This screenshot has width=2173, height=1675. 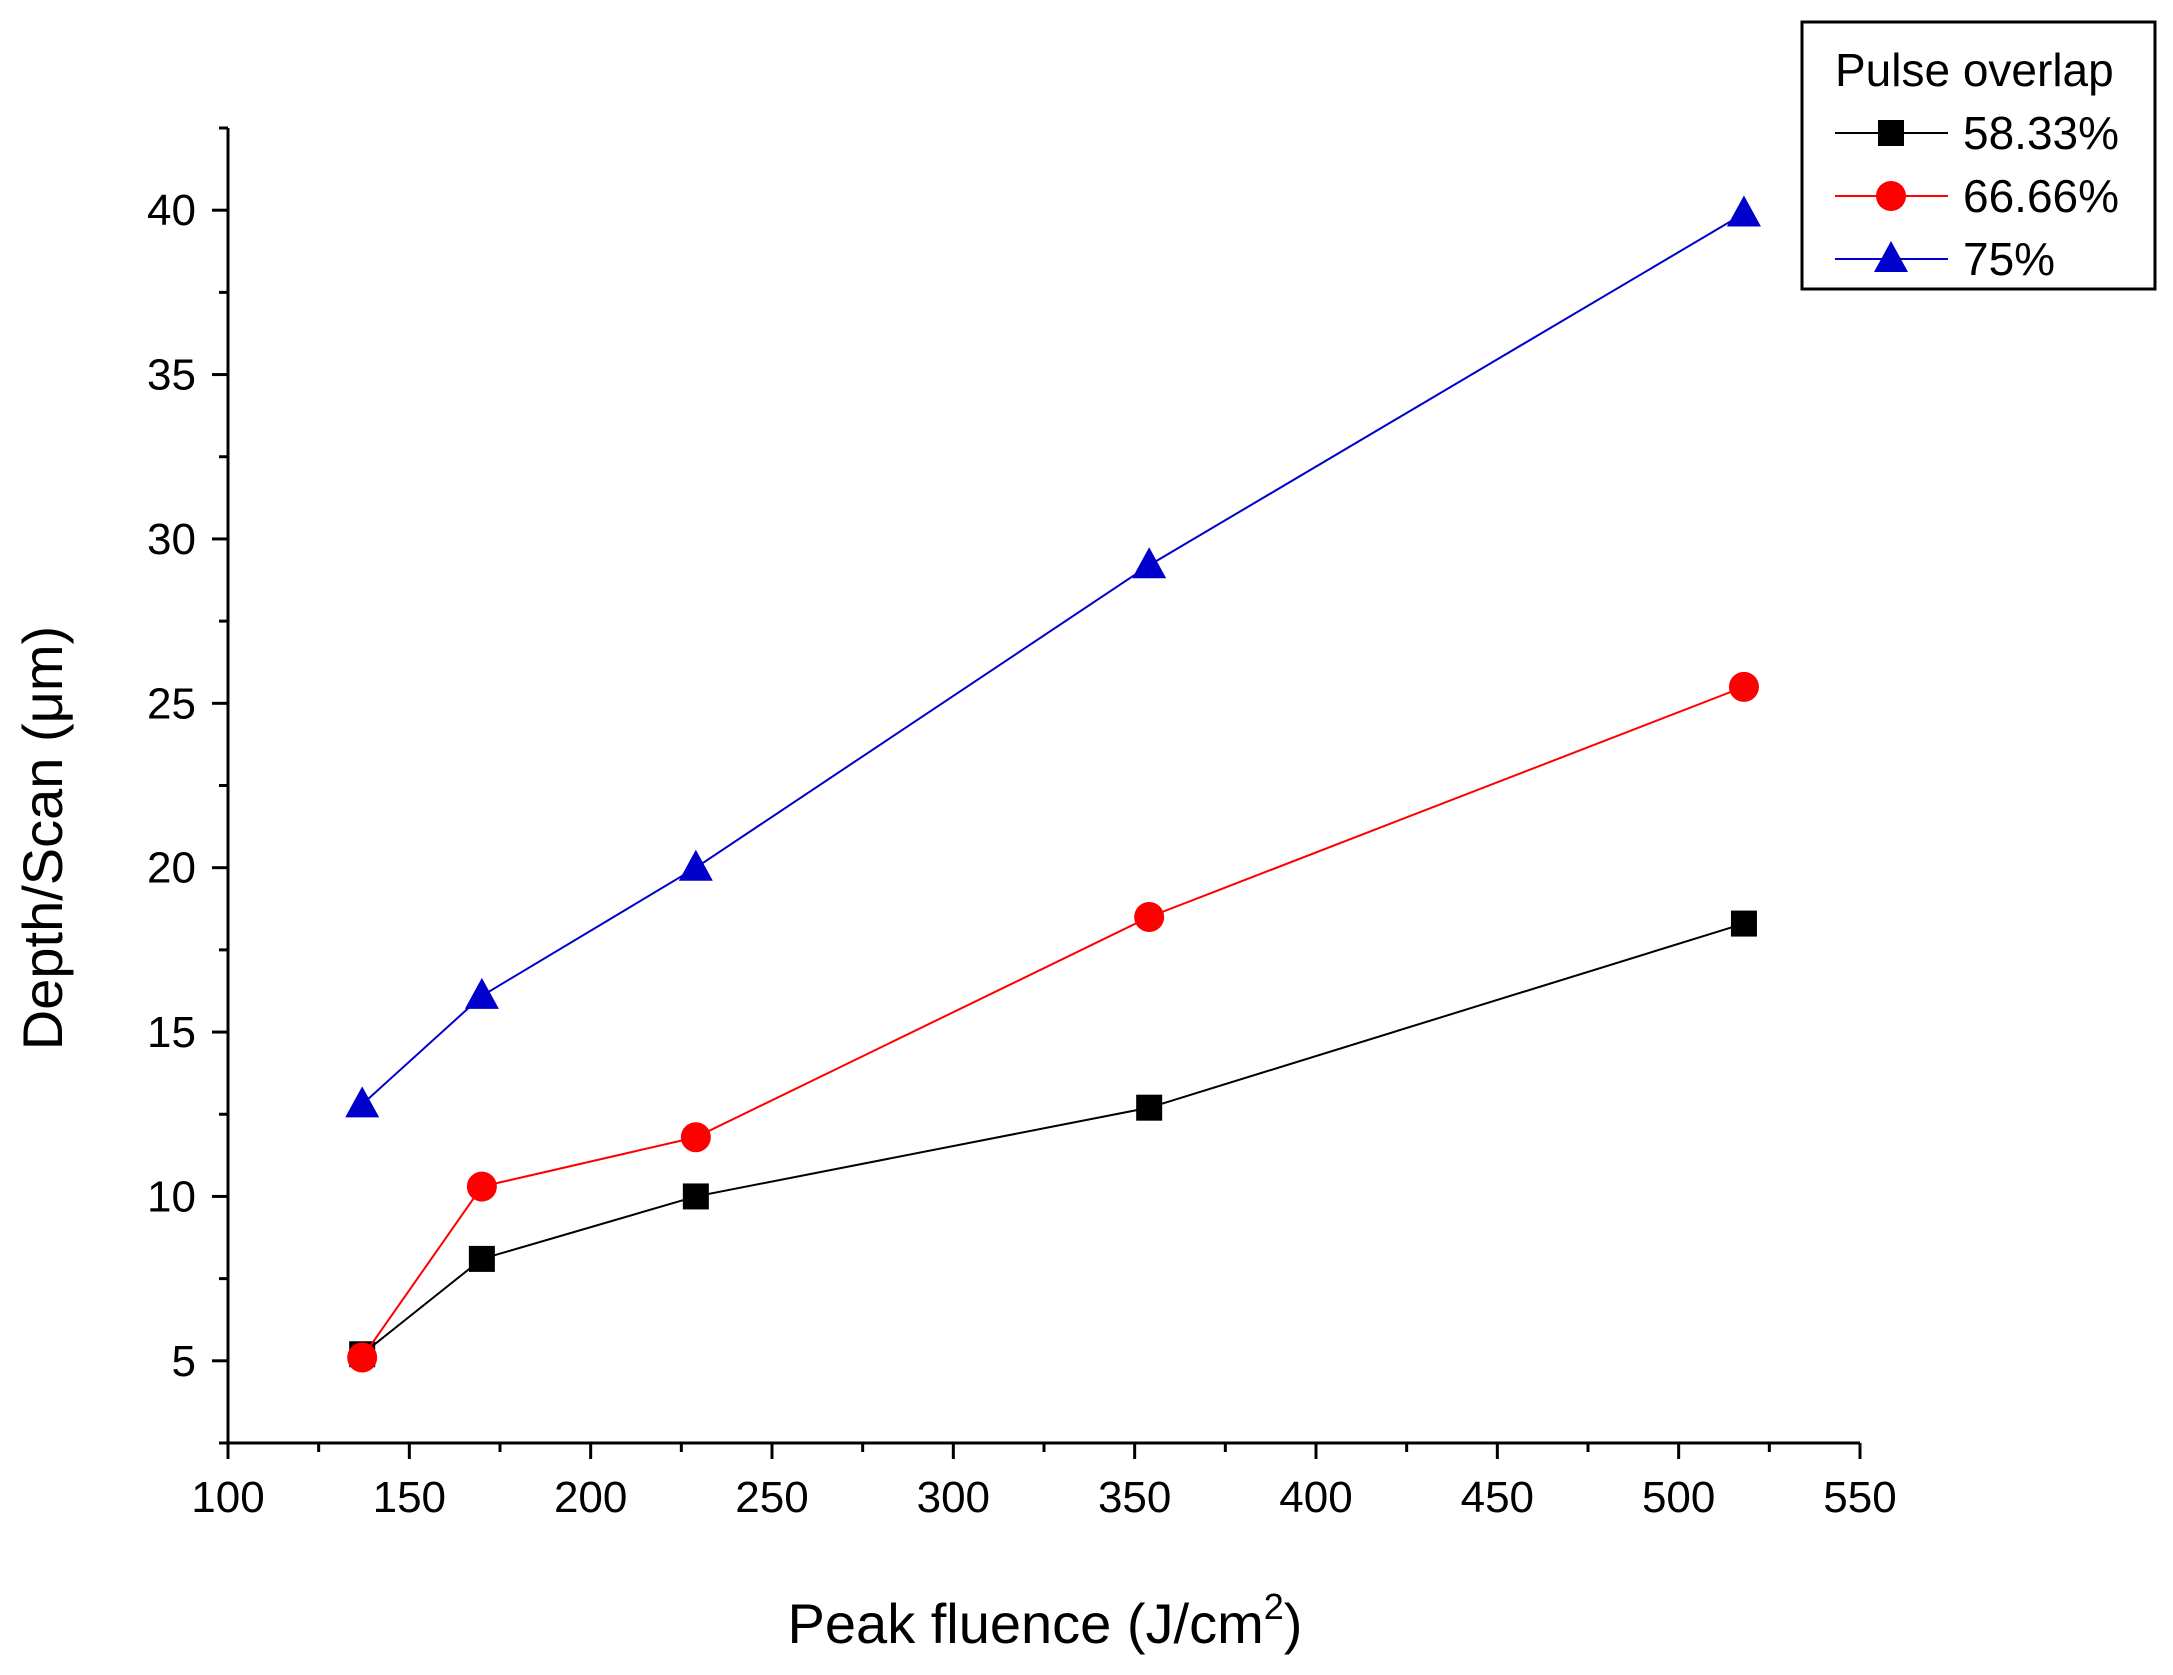 I want to click on y-tick-label: 5, so click(x=184, y=1361).